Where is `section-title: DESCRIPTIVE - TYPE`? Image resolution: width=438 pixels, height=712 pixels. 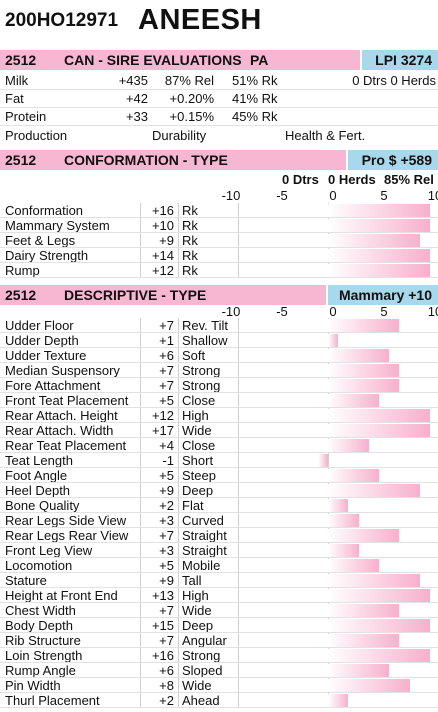
section-title: DESCRIPTIVE - TYPE is located at coordinates (135, 295).